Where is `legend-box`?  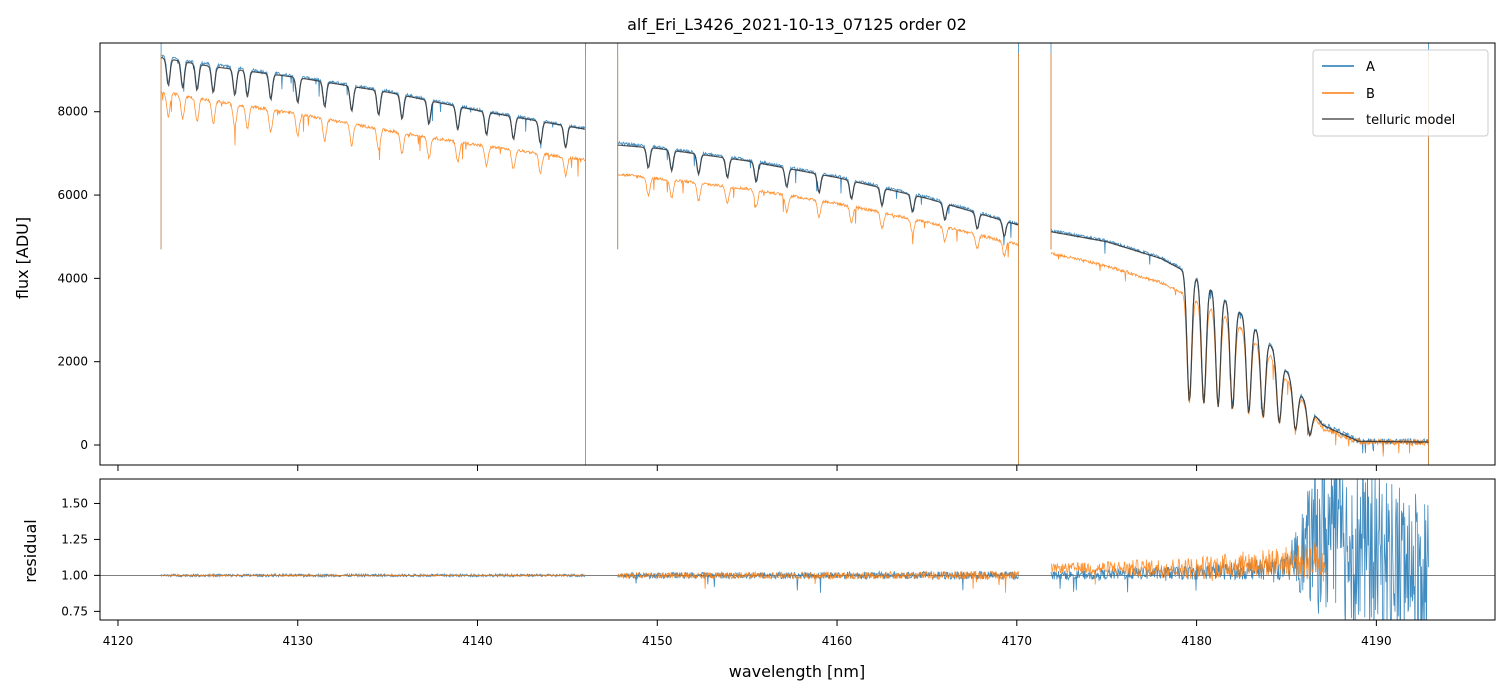 legend-box is located at coordinates (1400, 93).